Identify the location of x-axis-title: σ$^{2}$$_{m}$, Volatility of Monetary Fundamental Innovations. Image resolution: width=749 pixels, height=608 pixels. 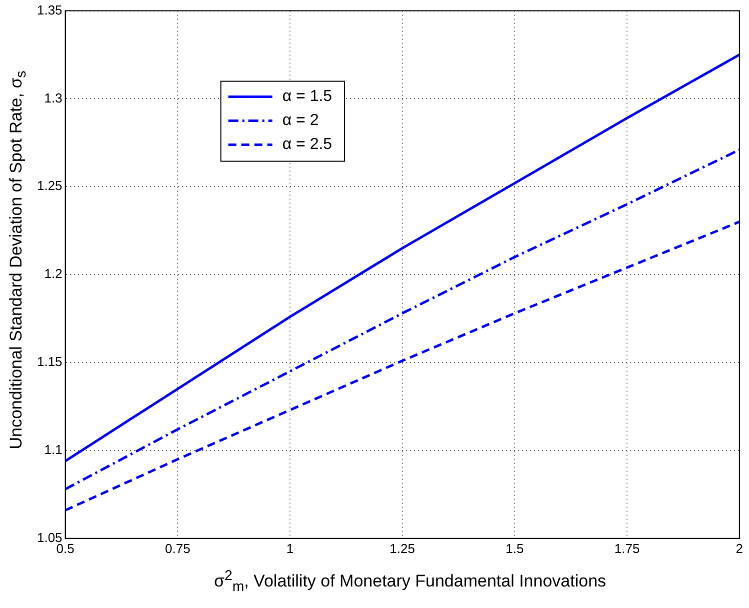
(410, 582).